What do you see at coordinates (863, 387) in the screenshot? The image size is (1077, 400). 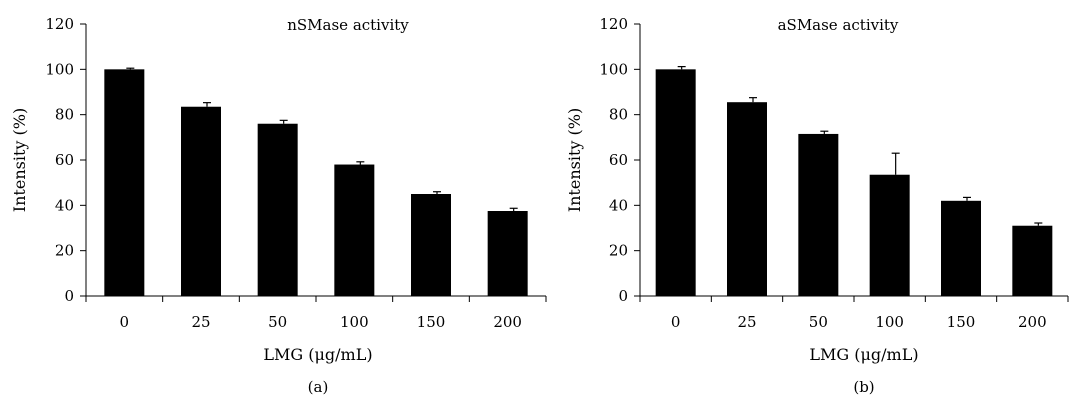 I see `panel-label: (b)` at bounding box center [863, 387].